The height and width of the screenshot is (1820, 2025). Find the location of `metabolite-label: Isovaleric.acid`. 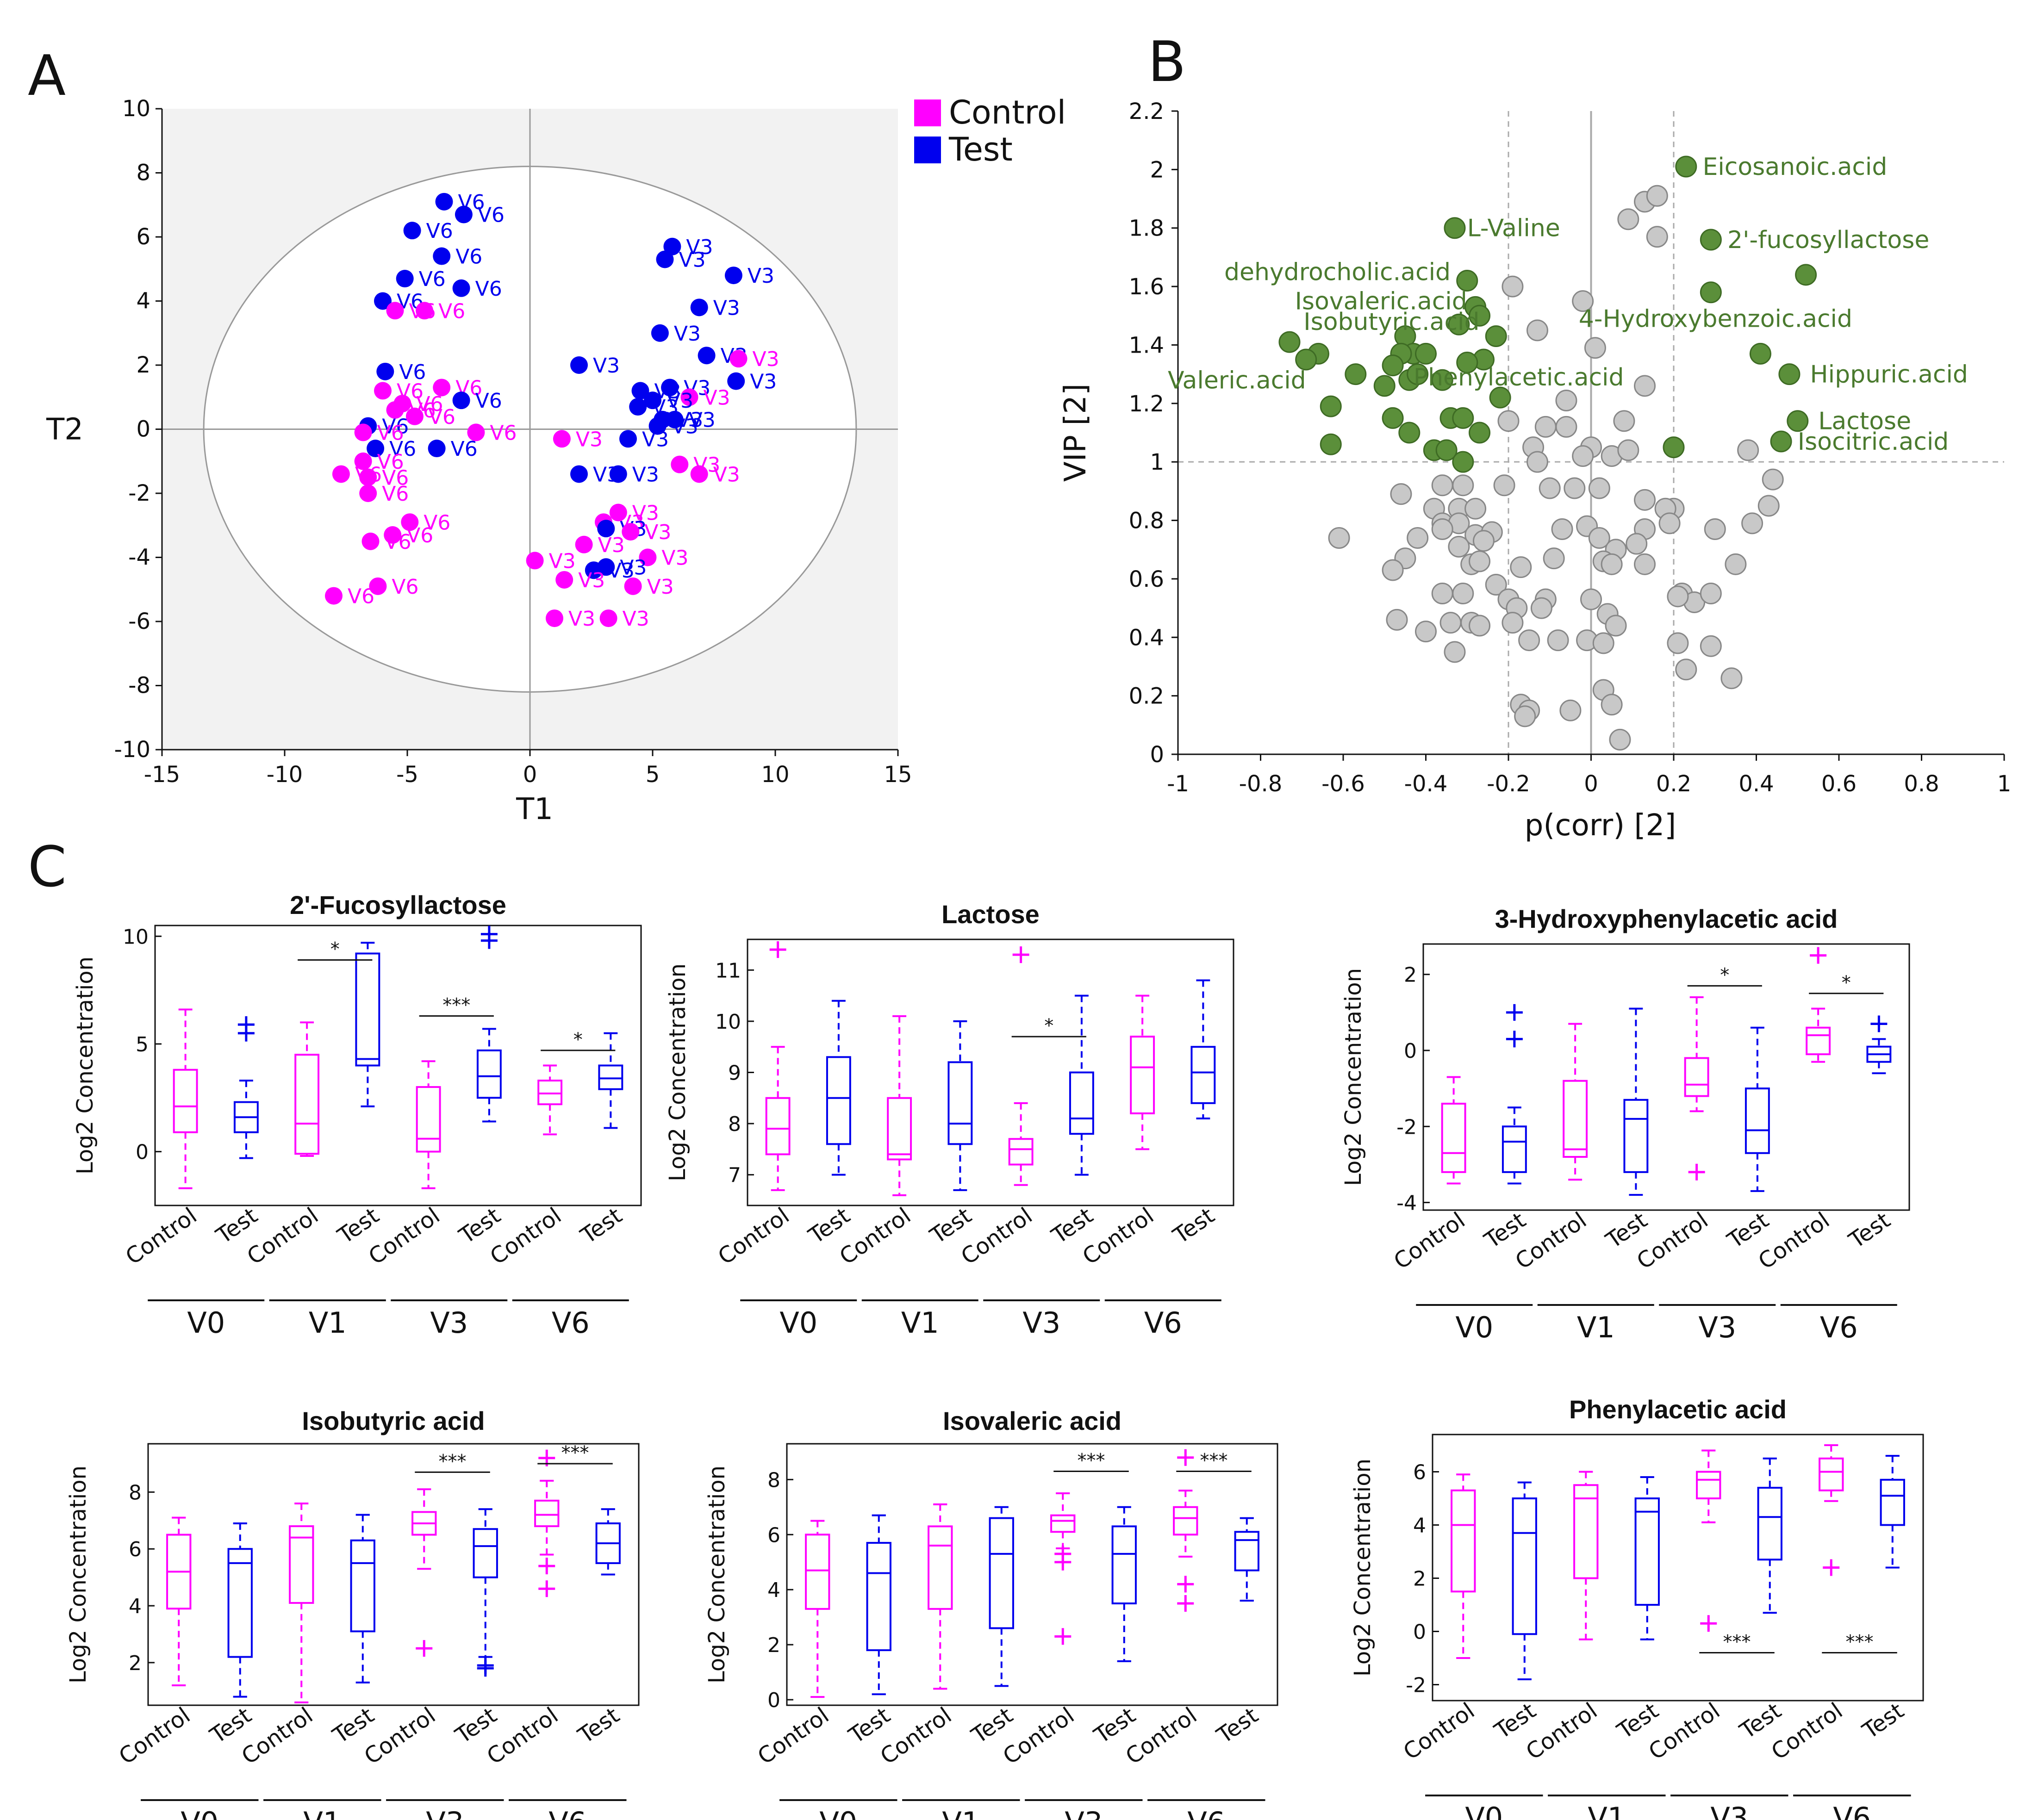

metabolite-label: Isovaleric.acid is located at coordinates (1381, 302).